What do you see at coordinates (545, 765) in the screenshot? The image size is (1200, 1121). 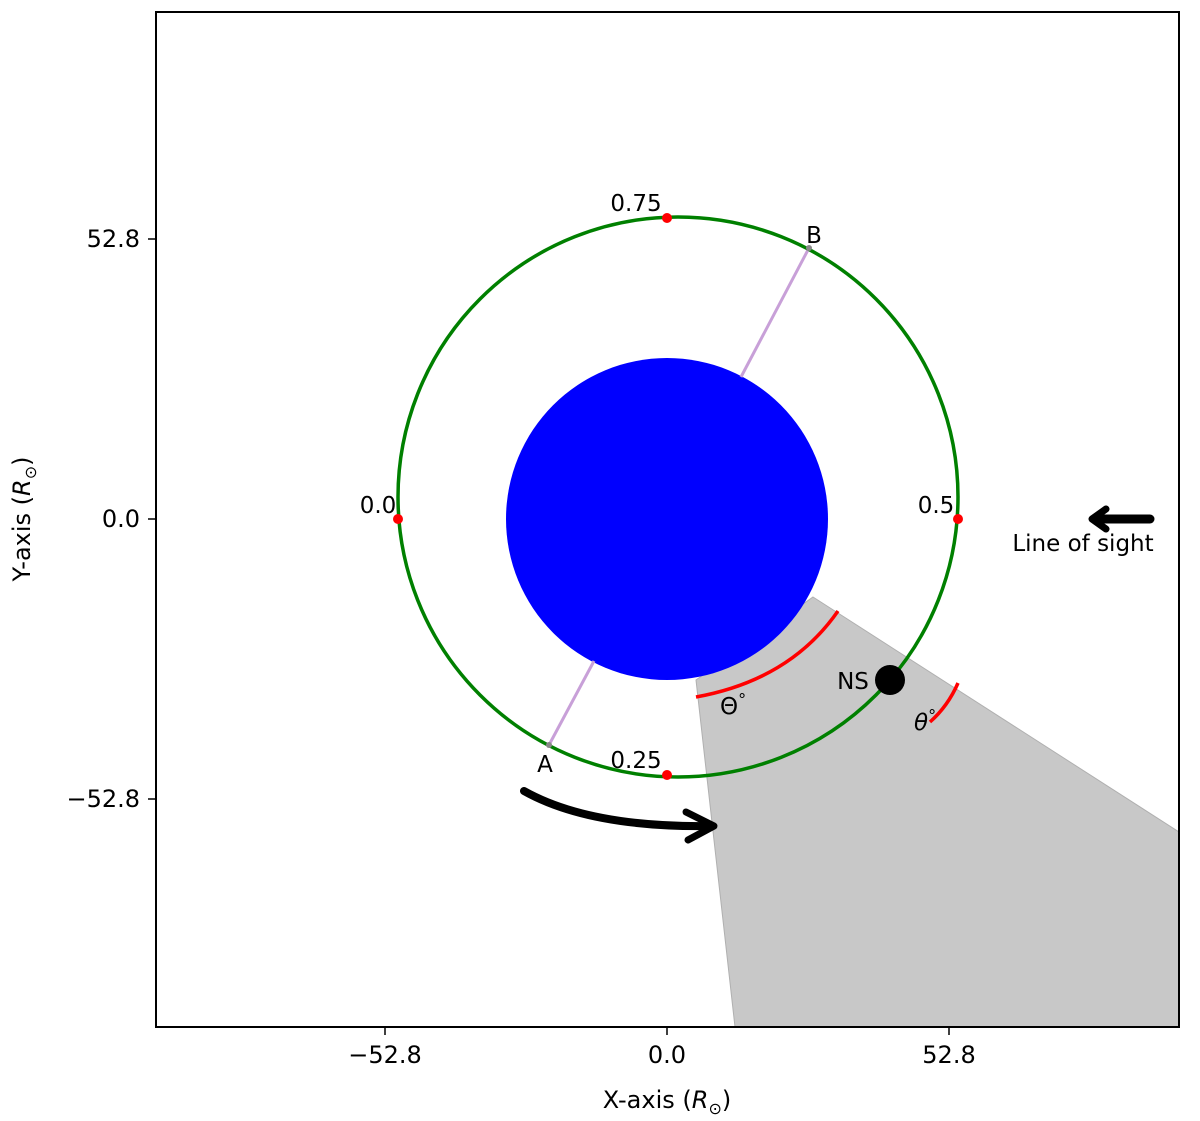 I see `point-a-label: A` at bounding box center [545, 765].